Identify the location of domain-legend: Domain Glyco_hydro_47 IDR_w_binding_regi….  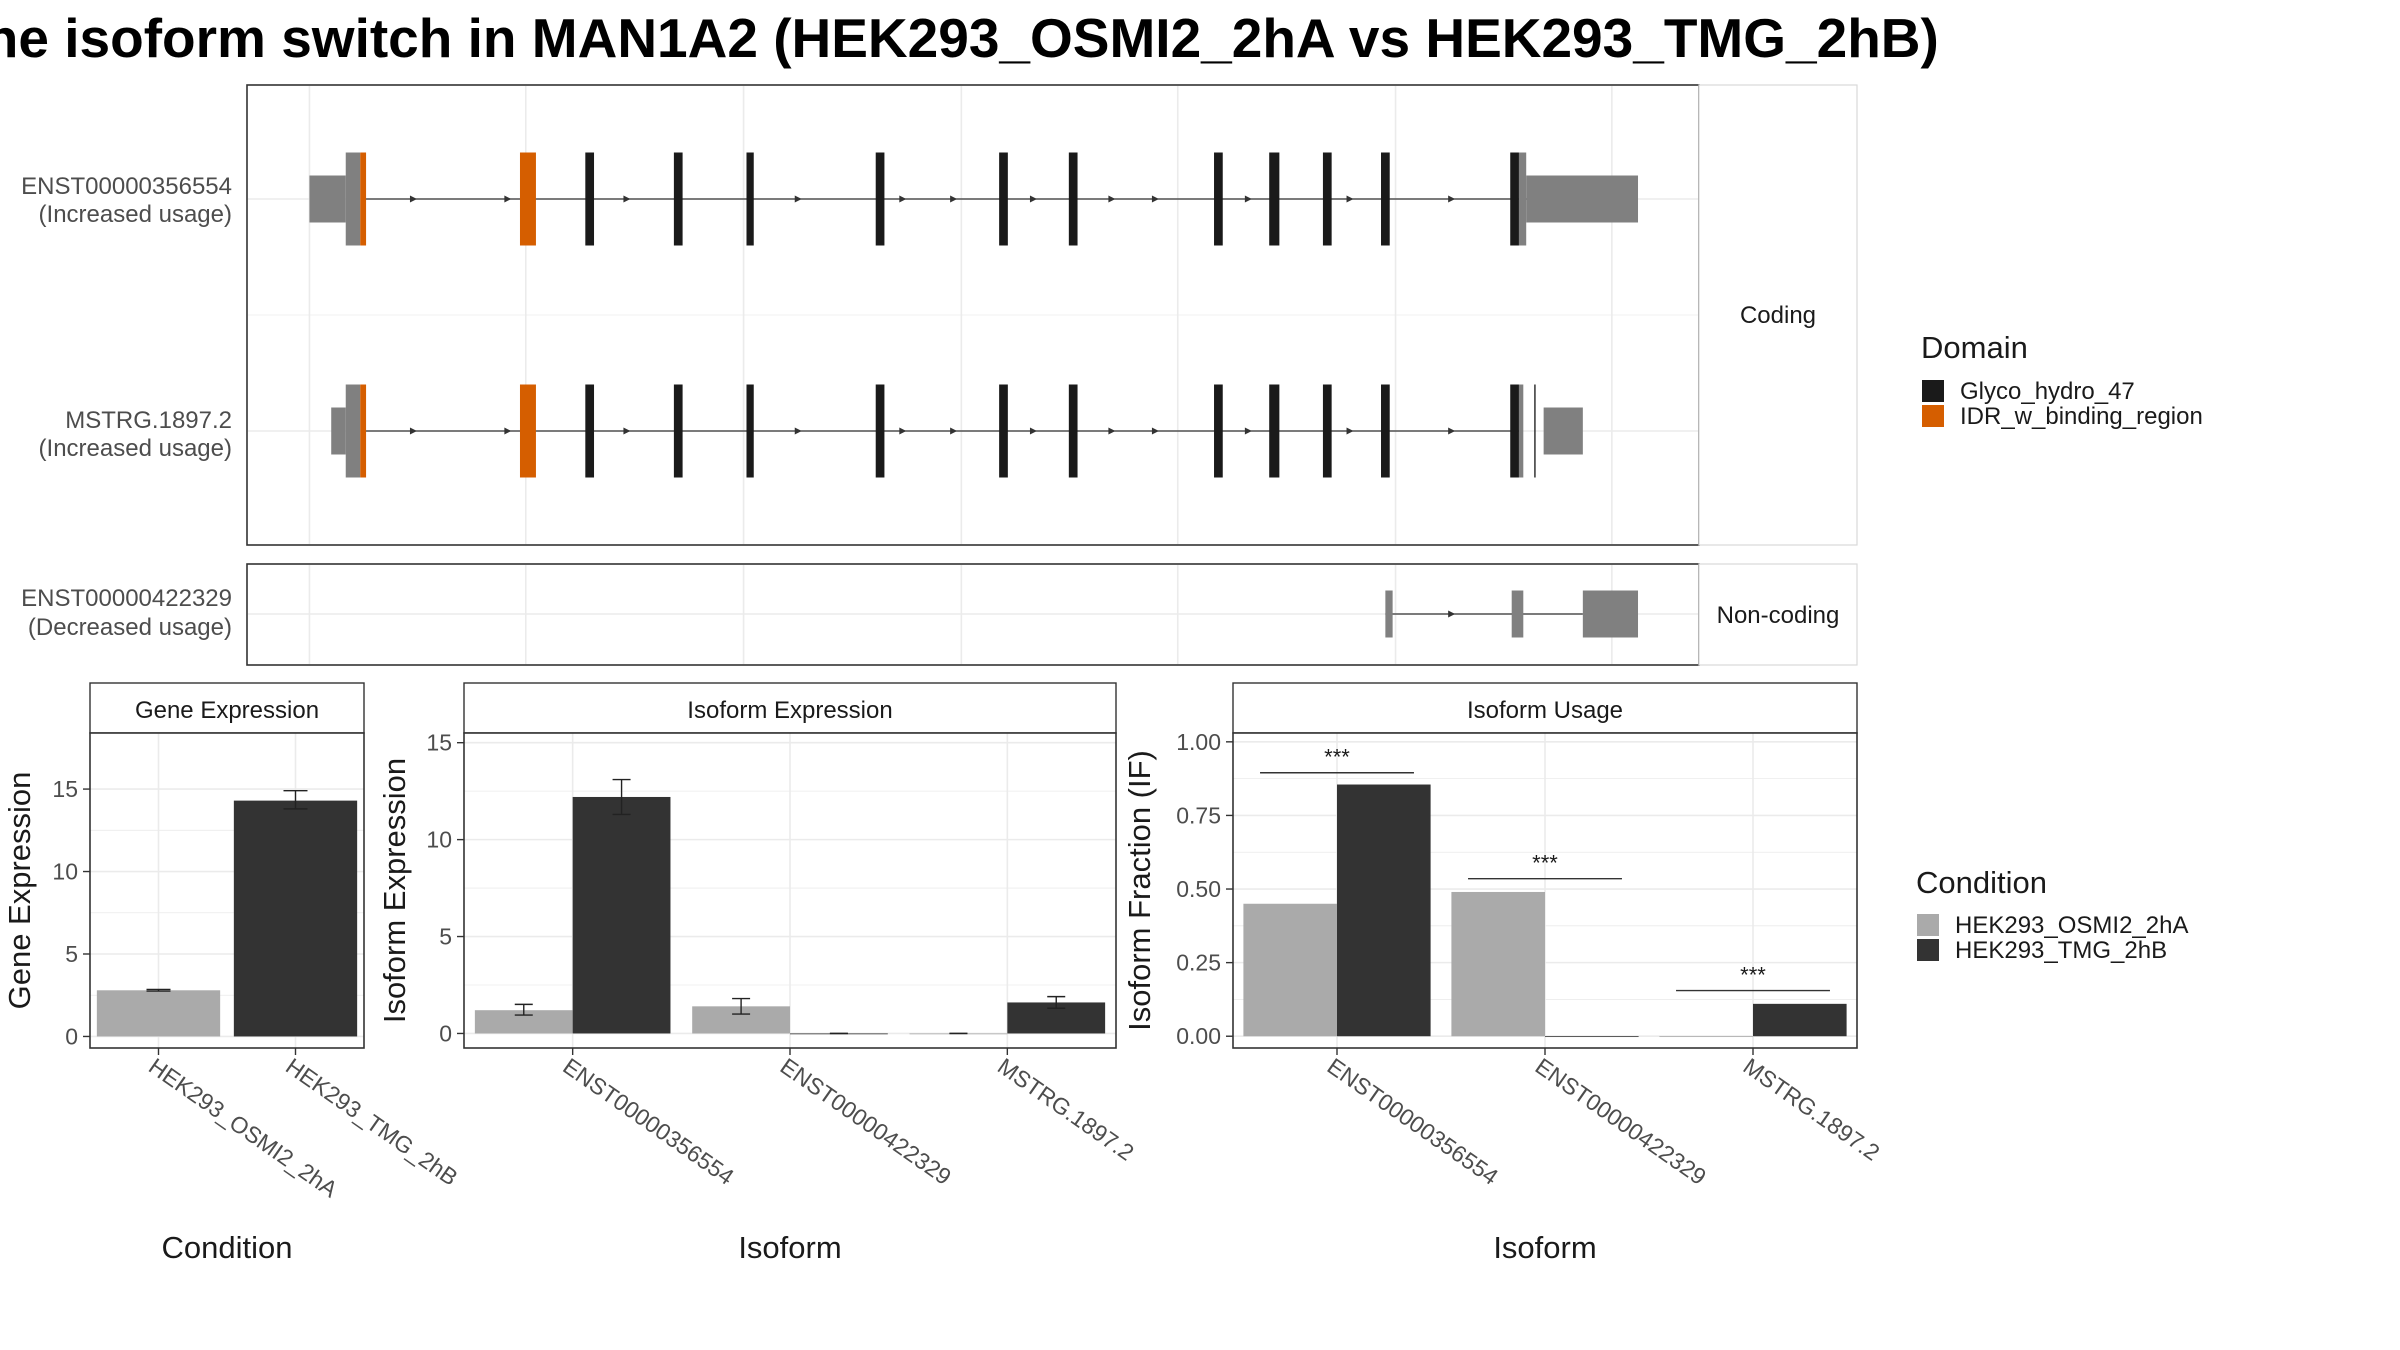
(2062, 380).